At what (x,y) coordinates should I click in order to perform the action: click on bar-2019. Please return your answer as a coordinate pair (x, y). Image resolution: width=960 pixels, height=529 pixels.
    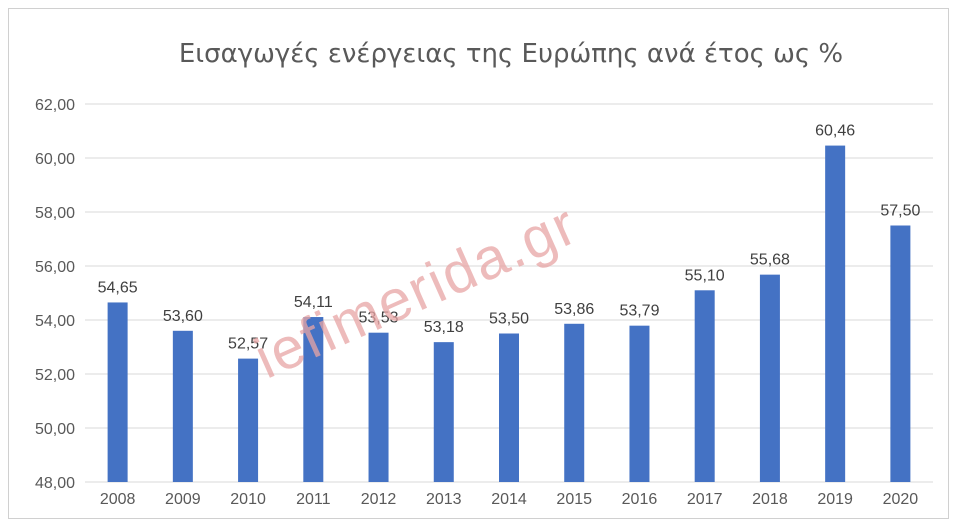
    Looking at the image, I should click on (835, 313).